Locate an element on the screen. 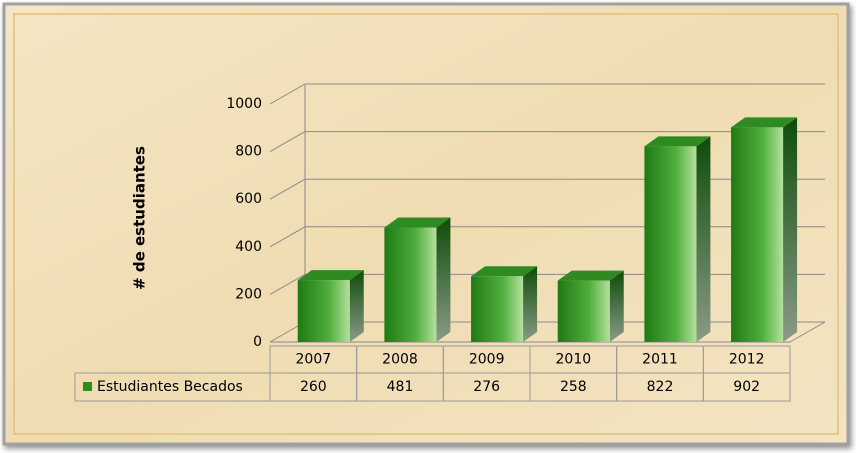 This screenshot has height=453, width=856. y-tick-label: 600 is located at coordinates (248, 199).